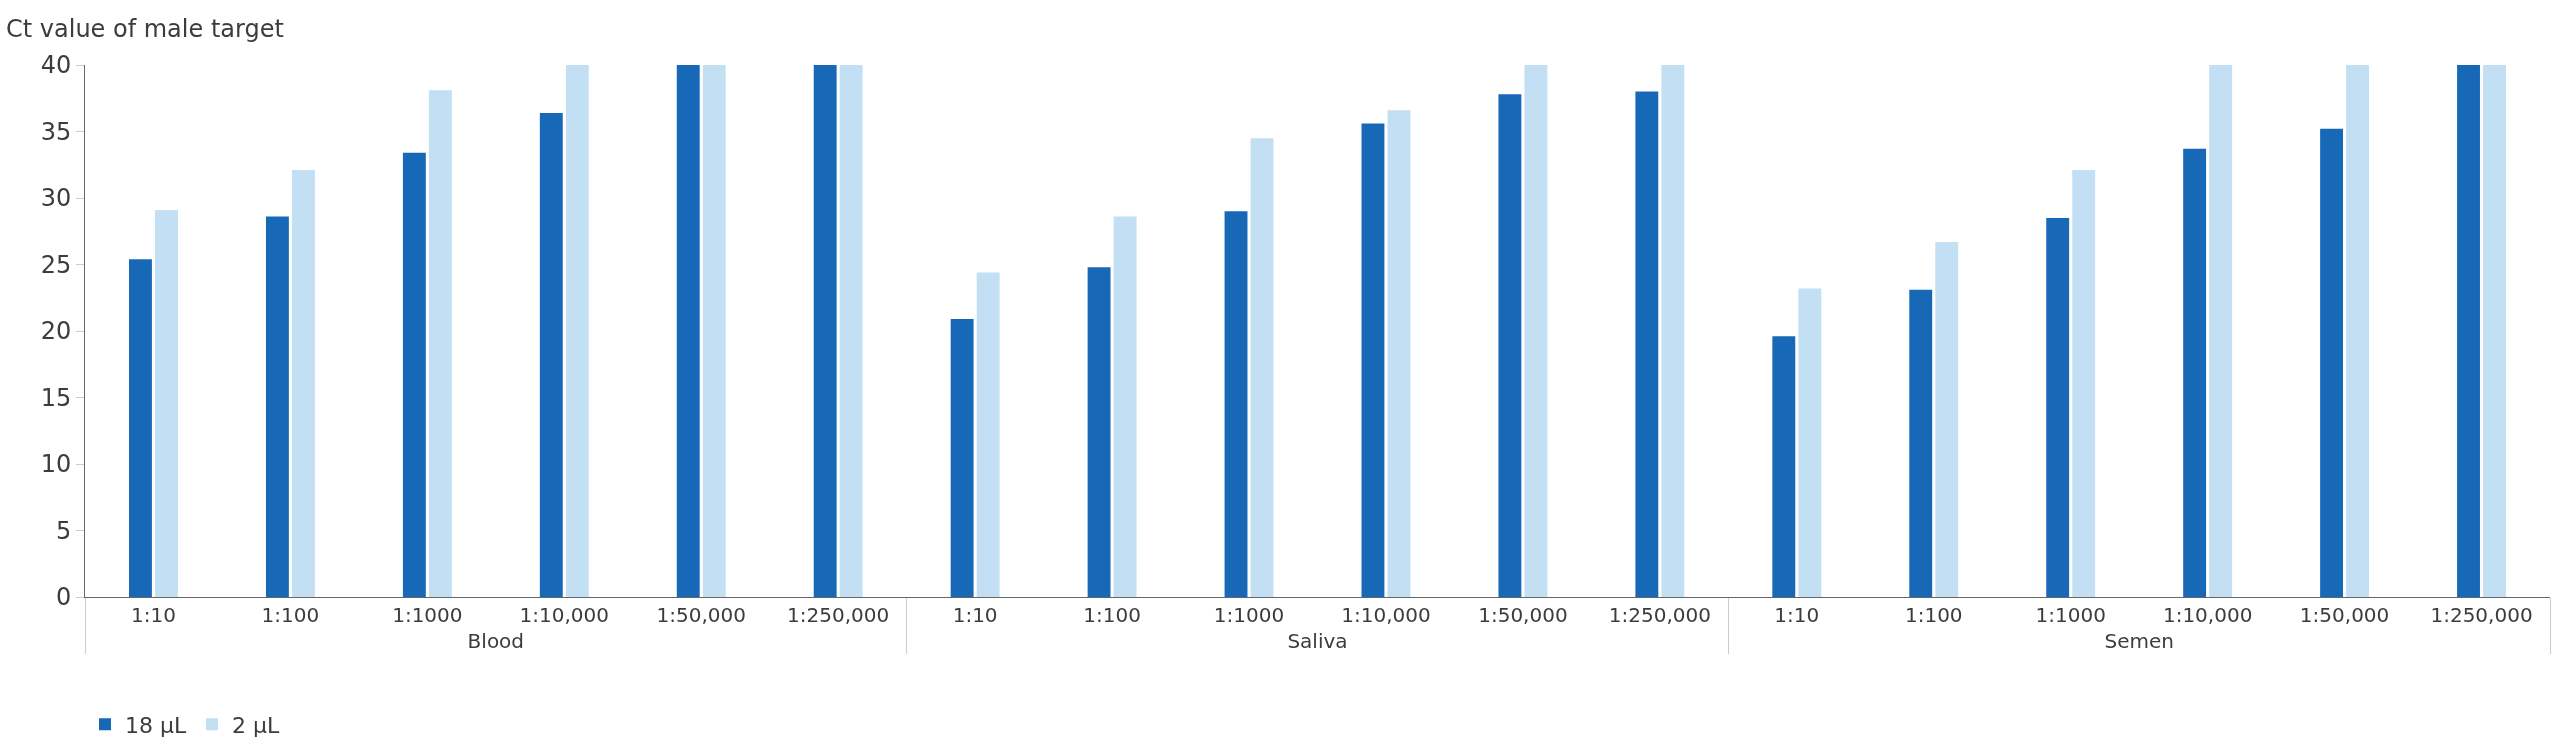 The width and height of the screenshot is (2560, 755). What do you see at coordinates (56, 65) in the screenshot?
I see `y-tick-label: 40` at bounding box center [56, 65].